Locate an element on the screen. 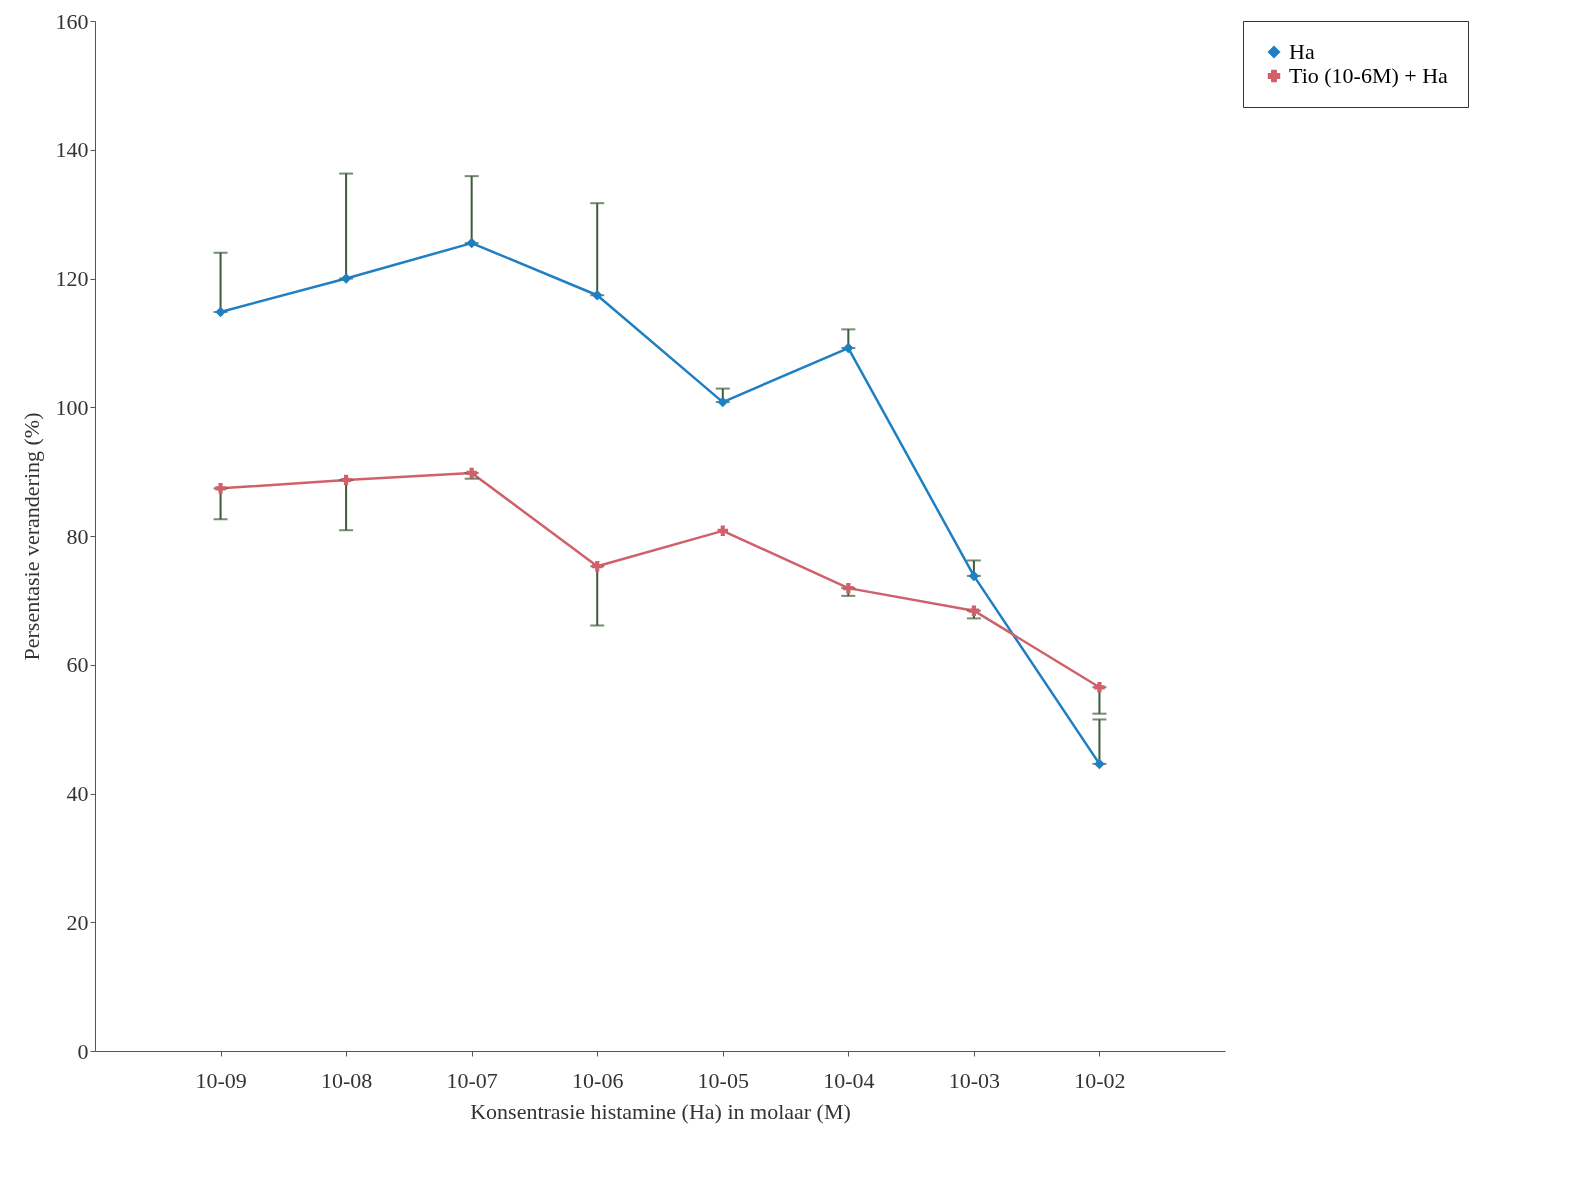  x-tick-label: 10-04 is located at coordinates (849, 1080).